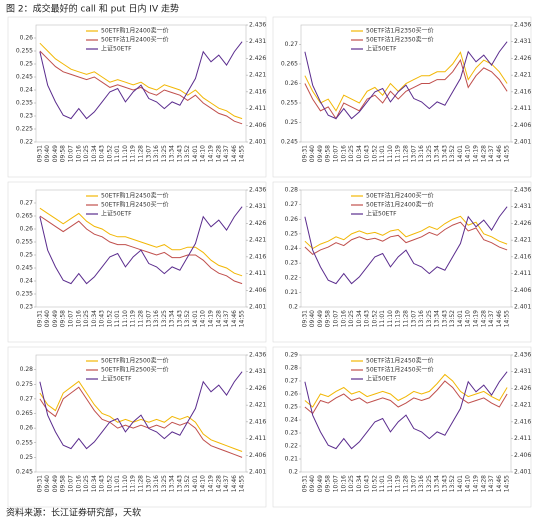  I want to click on legend-label: 50ETF沽1月2350卖一价, so click(400, 40).